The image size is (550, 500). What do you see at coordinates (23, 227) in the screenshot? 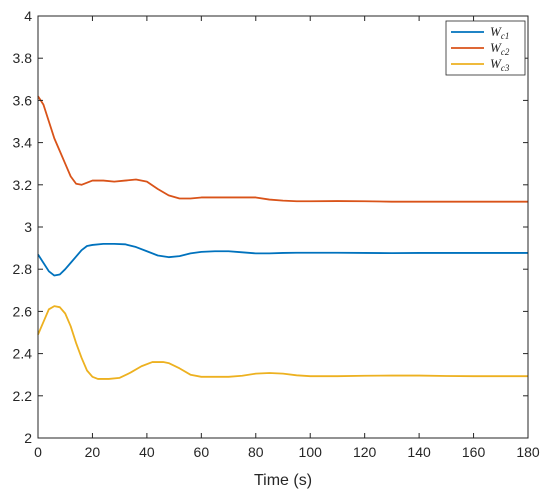
I see `y-tick-labels: 2 2.2 2.4 2.6 2.8 3 3.2 3.4 3.6 3.8 4` at bounding box center [23, 227].